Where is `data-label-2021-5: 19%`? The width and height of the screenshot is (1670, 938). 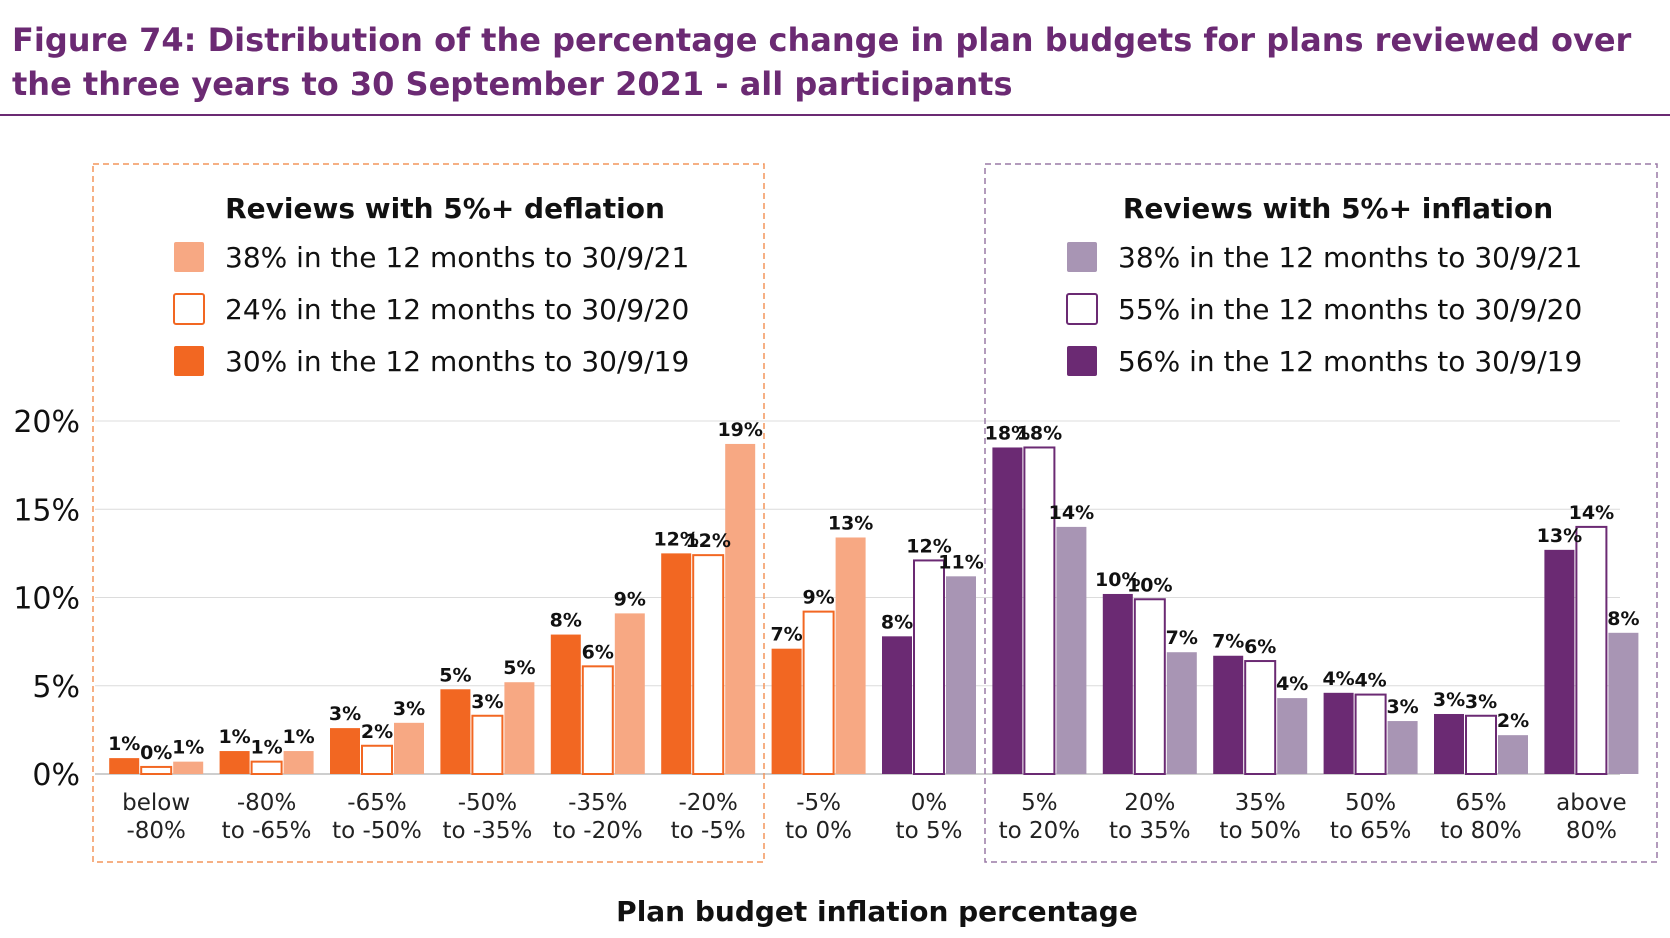 data-label-2021-5: 19% is located at coordinates (739, 430).